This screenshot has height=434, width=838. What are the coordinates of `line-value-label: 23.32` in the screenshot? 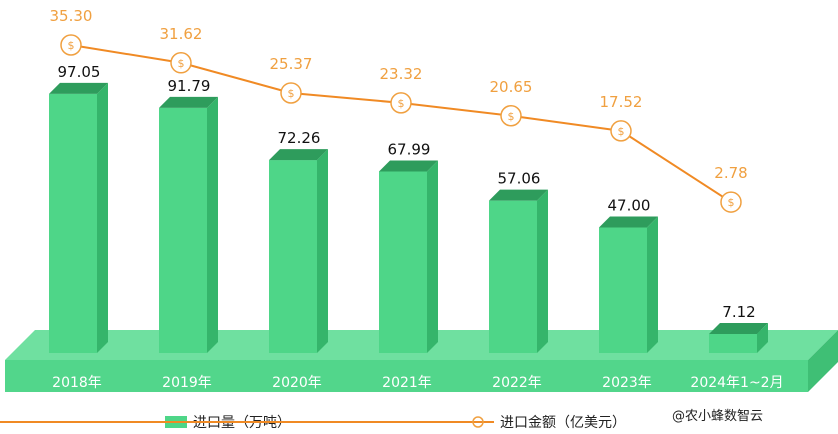 It's located at (401, 74).